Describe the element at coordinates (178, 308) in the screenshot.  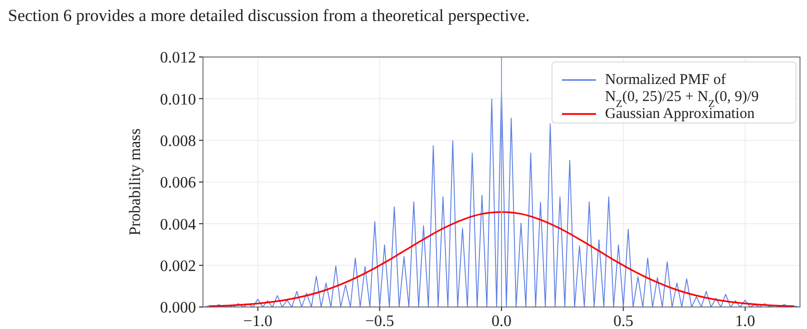
I see `y-tick-label: 0.000` at that location.